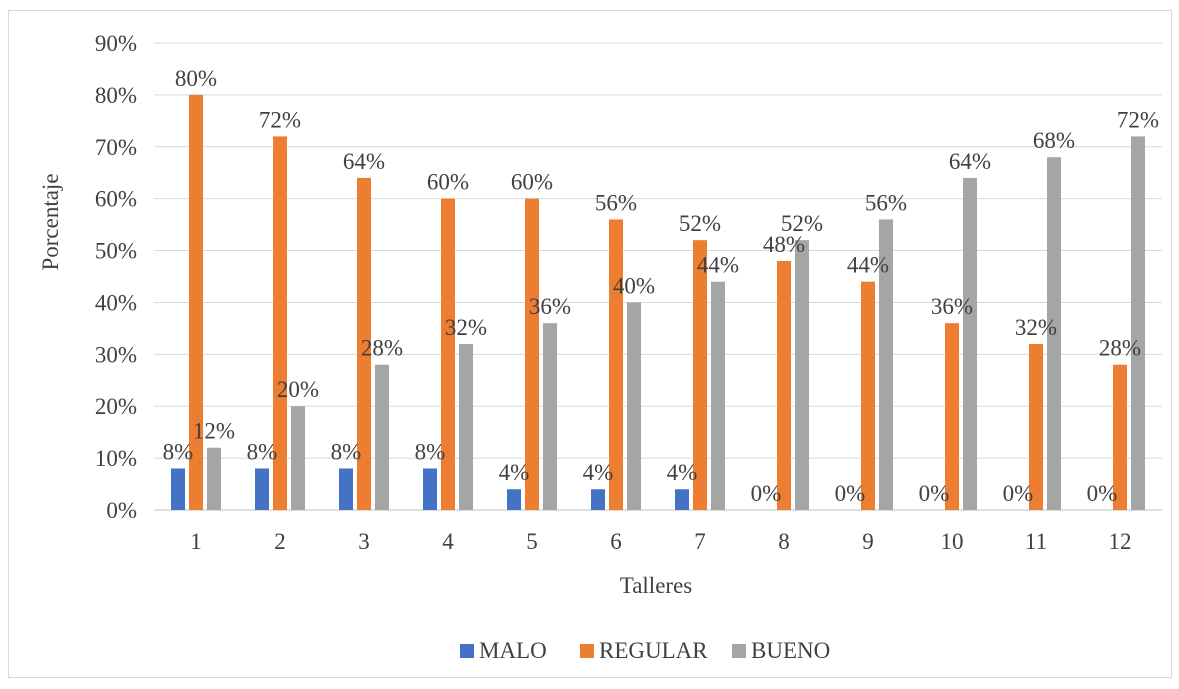  Describe the element at coordinates (532, 541) in the screenshot. I see `x-tick-label: 5` at that location.